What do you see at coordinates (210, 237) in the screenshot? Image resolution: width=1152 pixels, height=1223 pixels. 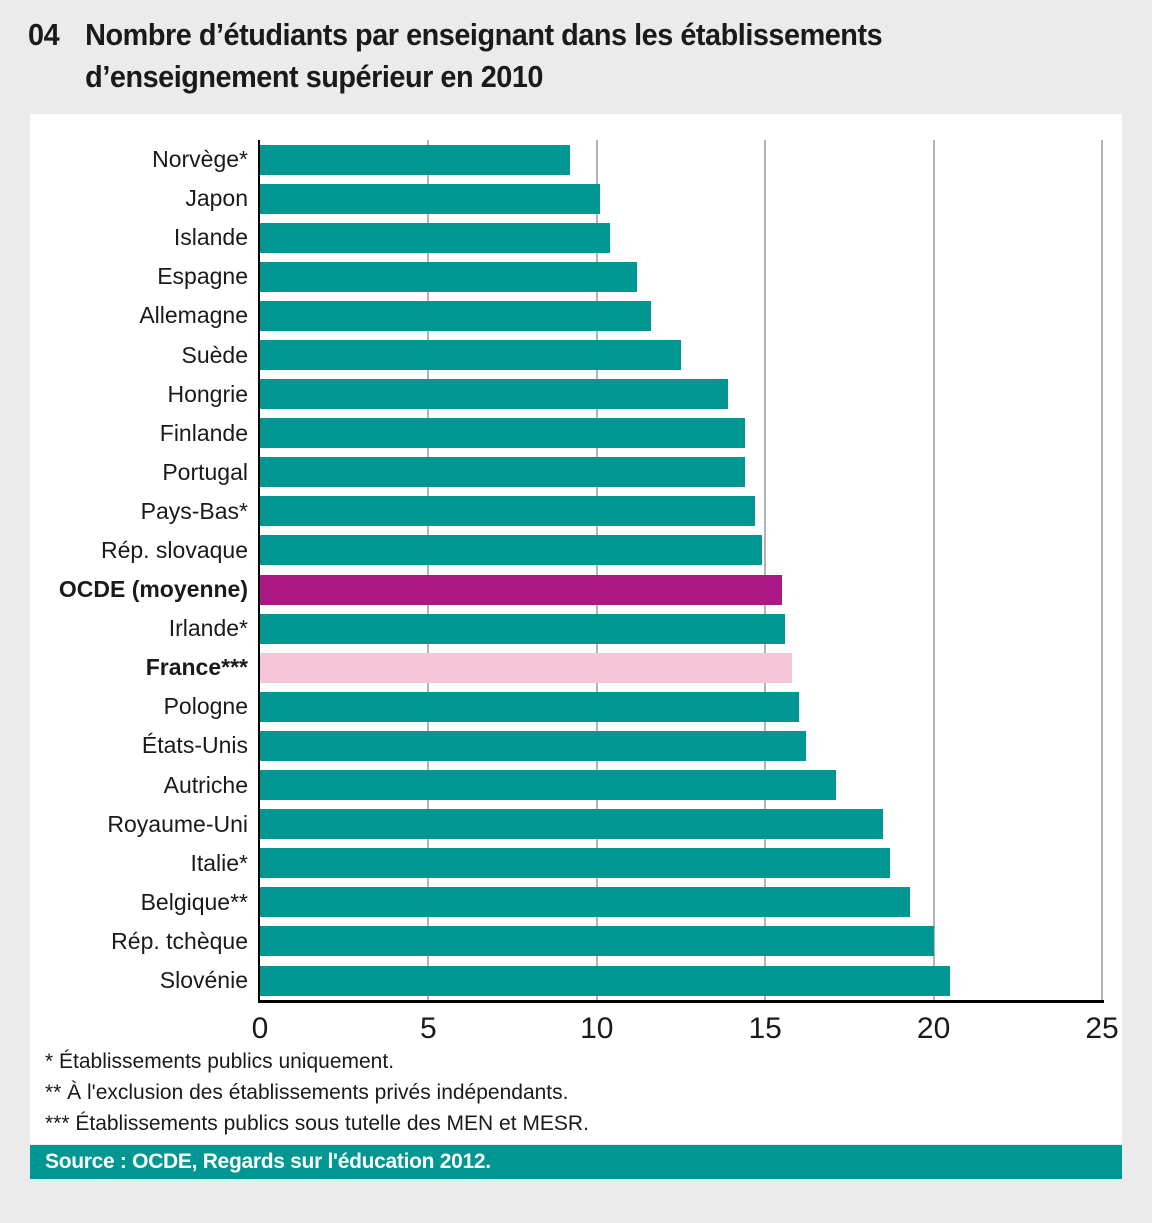 I see `category-label: Islande` at bounding box center [210, 237].